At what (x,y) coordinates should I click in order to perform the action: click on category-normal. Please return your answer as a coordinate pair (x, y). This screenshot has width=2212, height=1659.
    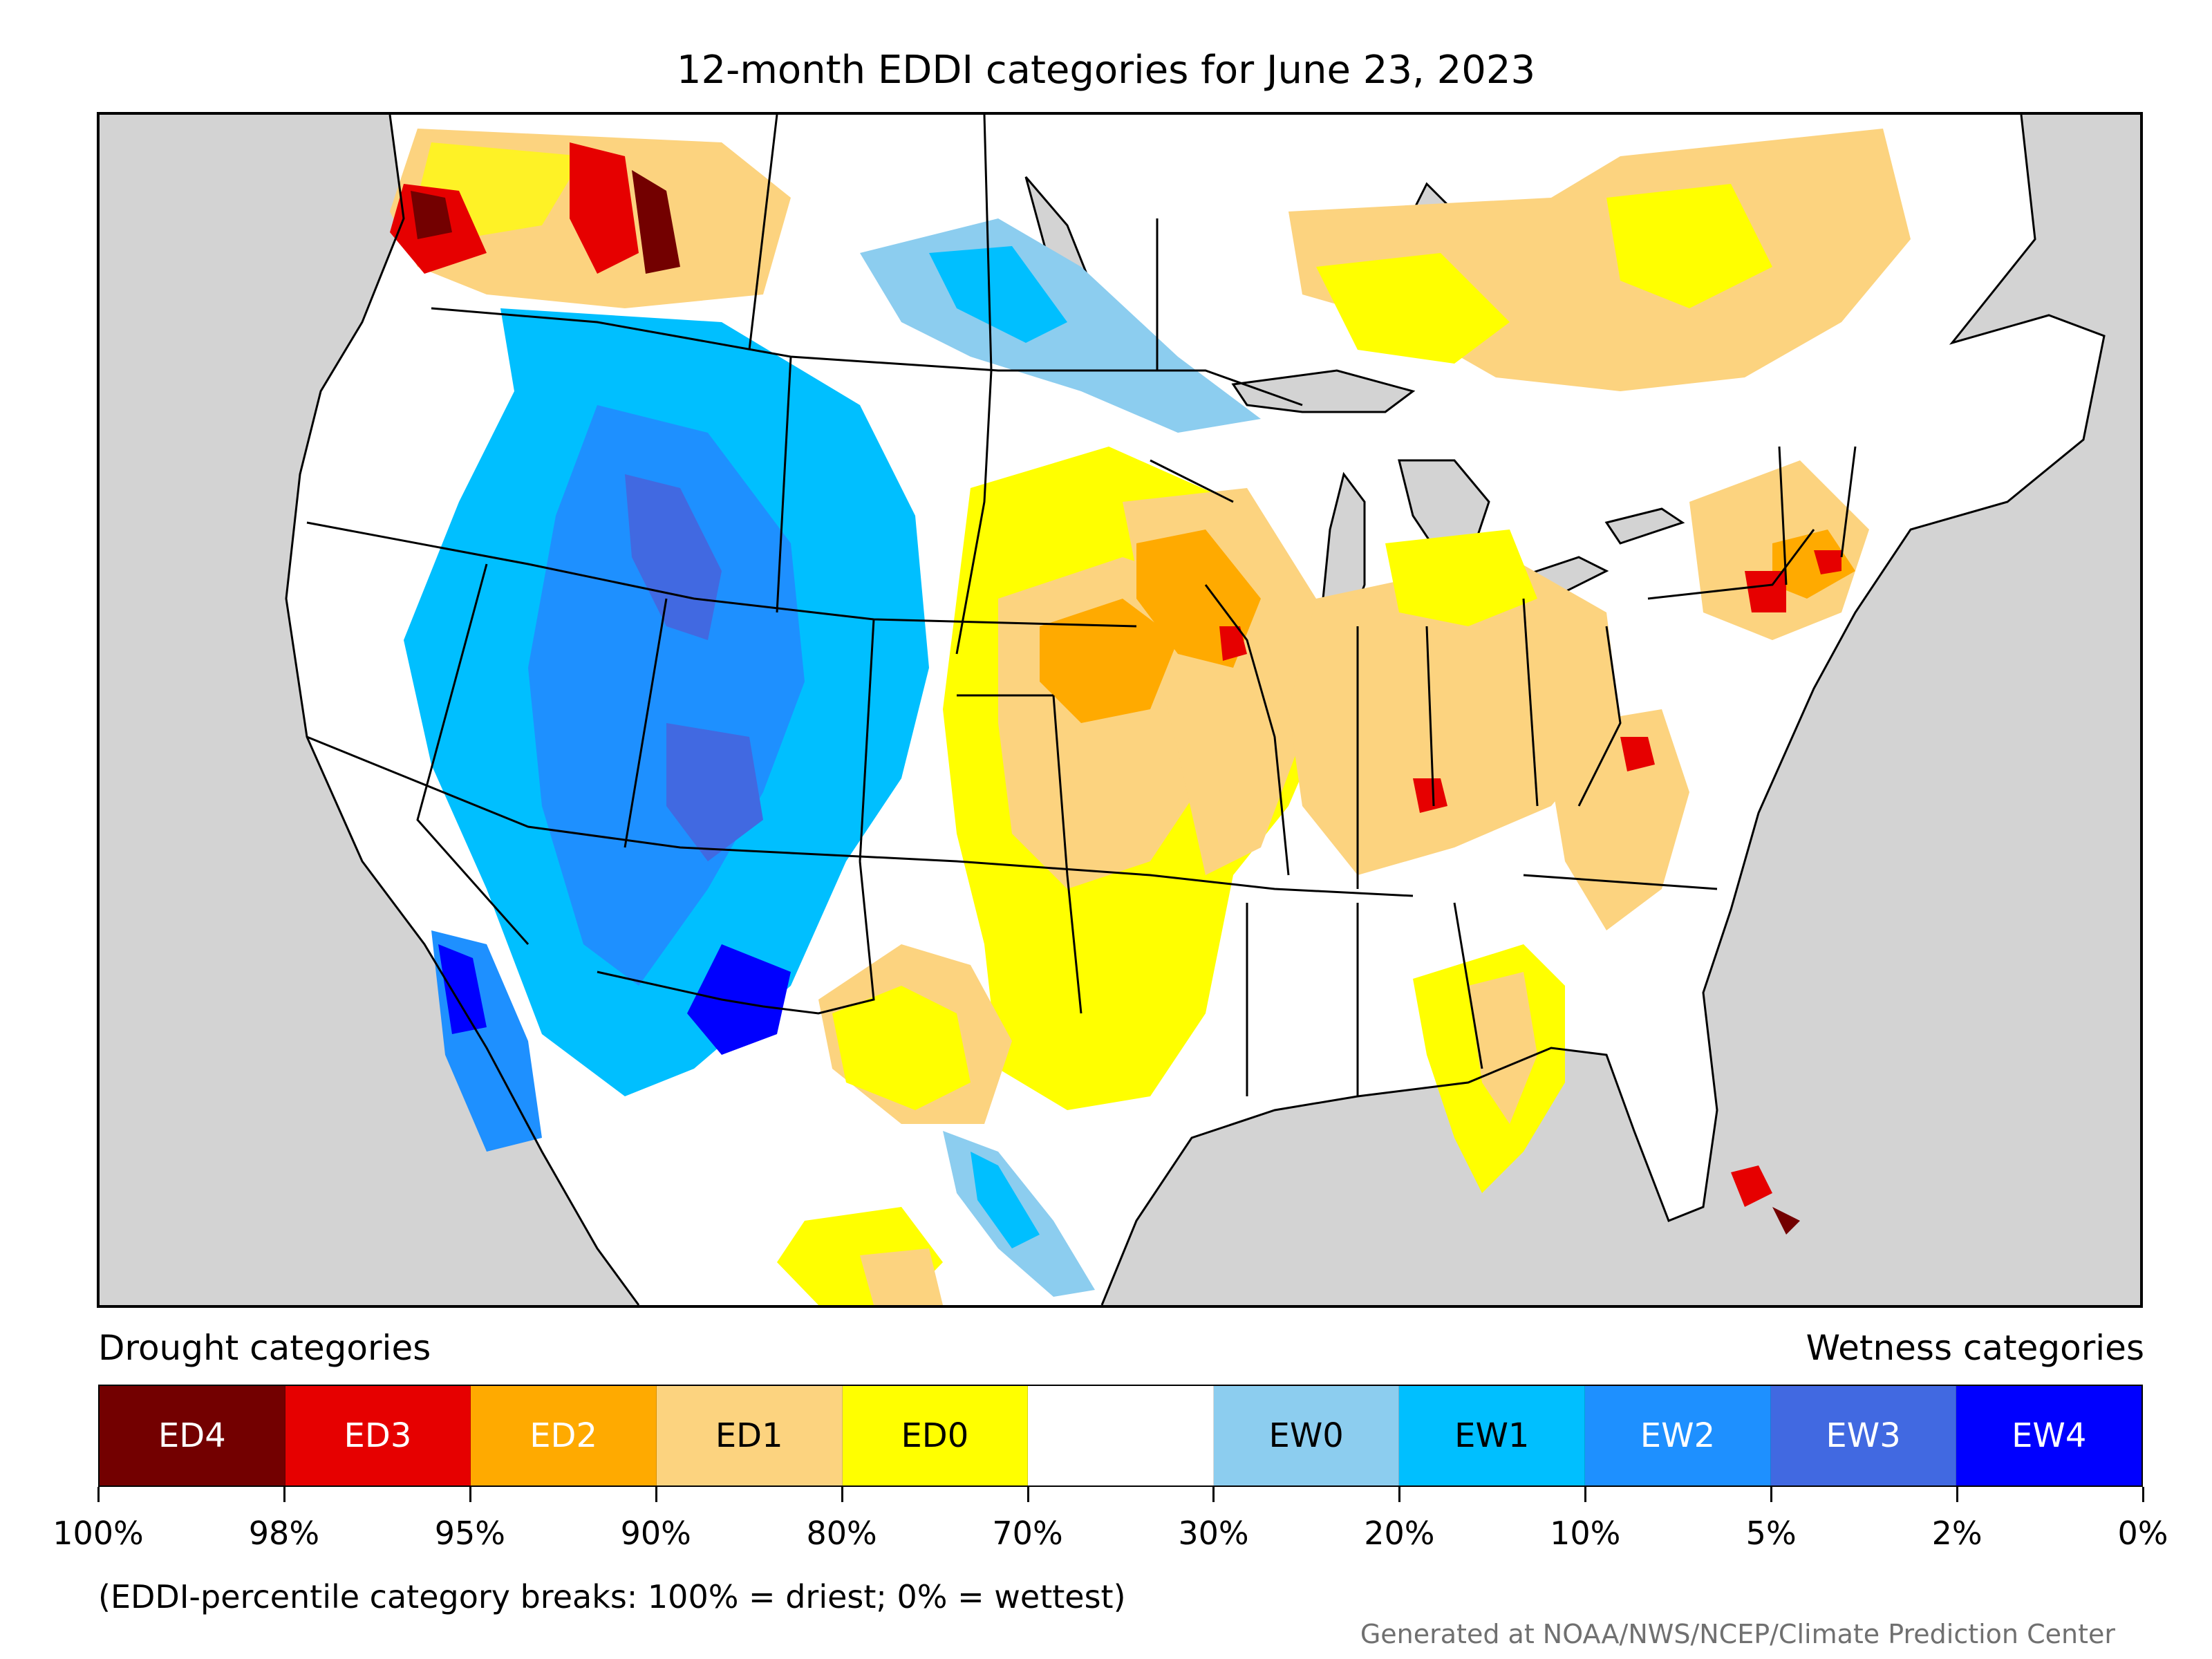
    Looking at the image, I should click on (1121, 1436).